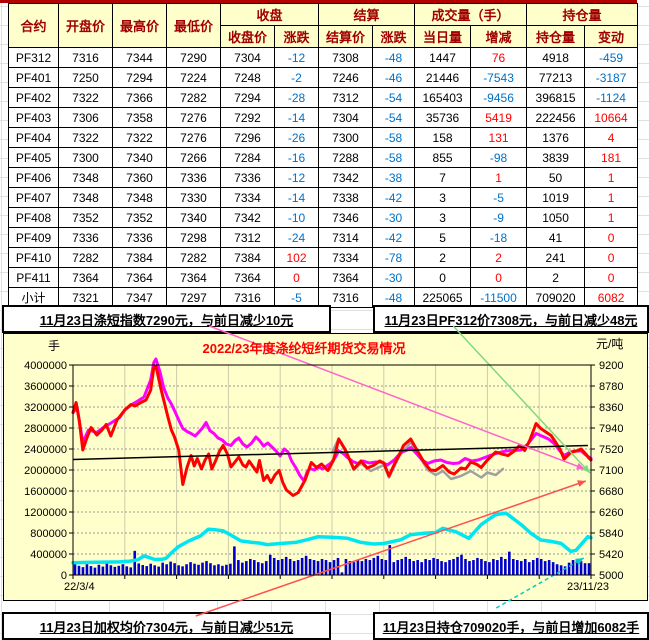  What do you see at coordinates (499, 36) in the screenshot?
I see `col-header-volume-chg: 增减` at bounding box center [499, 36].